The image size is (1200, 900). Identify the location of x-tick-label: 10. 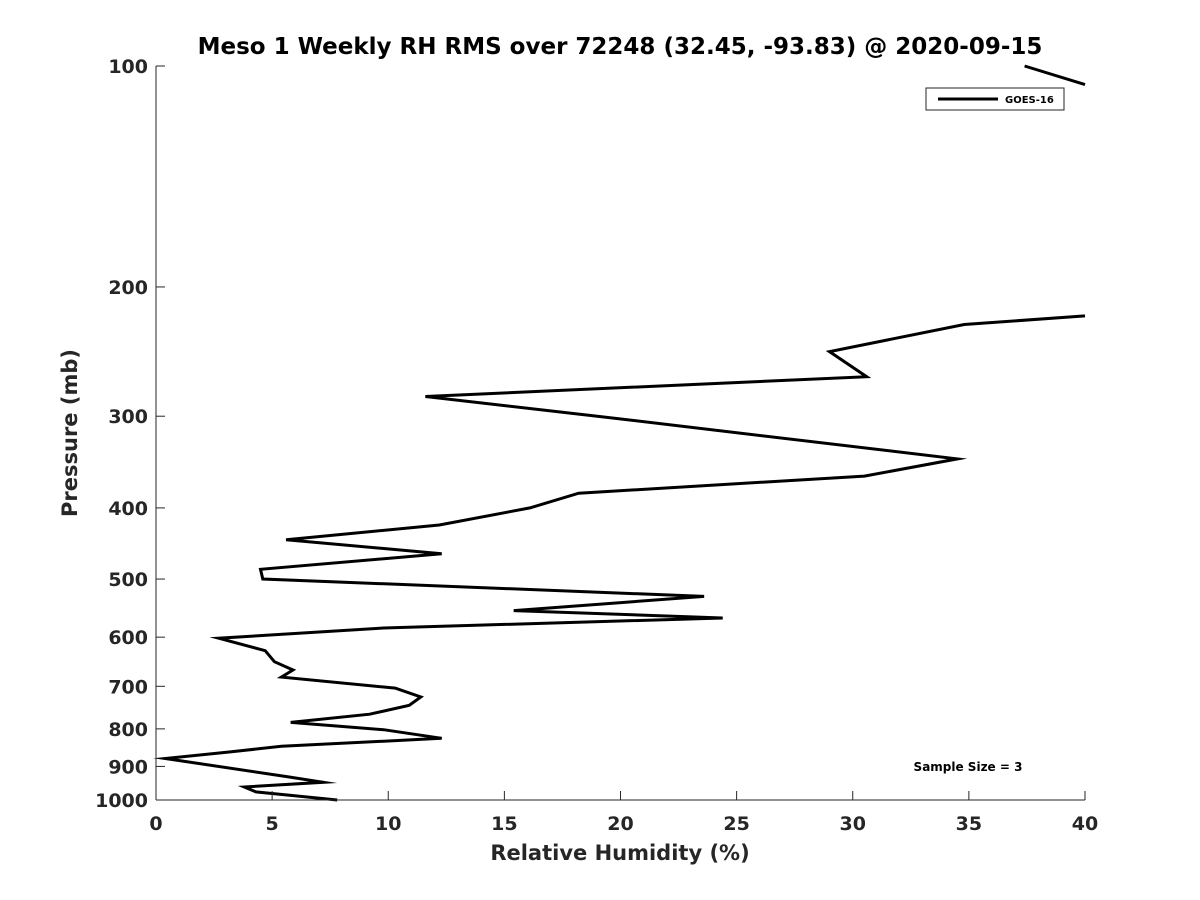
(388, 824).